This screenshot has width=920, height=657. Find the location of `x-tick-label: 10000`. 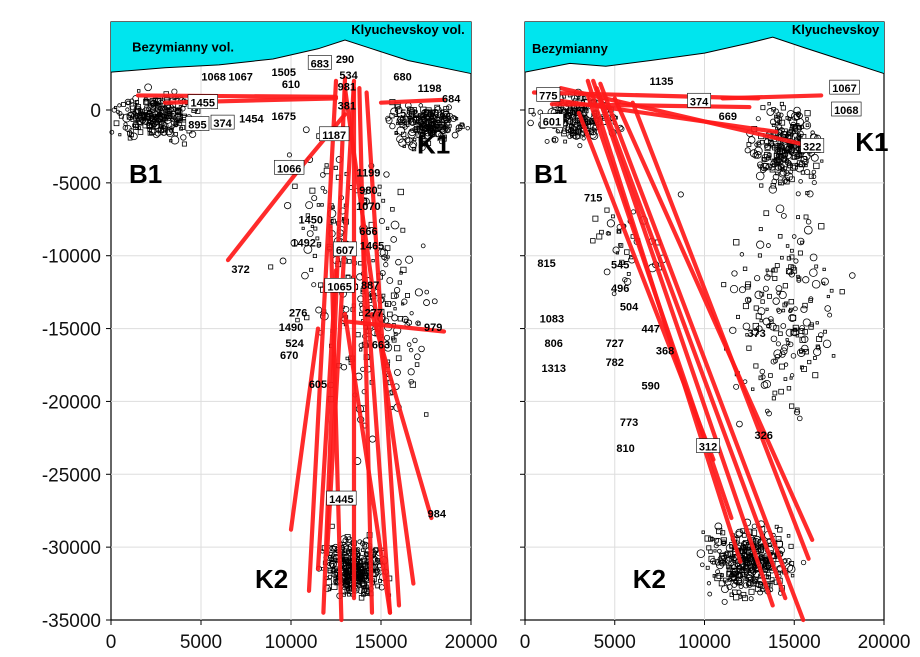

x-tick-label: 10000 is located at coordinates (704, 642).